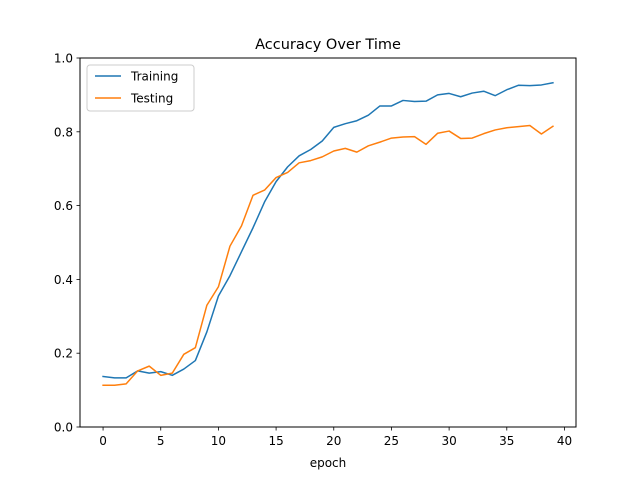  Describe the element at coordinates (103, 441) in the screenshot. I see `x-tick-label: 0` at that location.